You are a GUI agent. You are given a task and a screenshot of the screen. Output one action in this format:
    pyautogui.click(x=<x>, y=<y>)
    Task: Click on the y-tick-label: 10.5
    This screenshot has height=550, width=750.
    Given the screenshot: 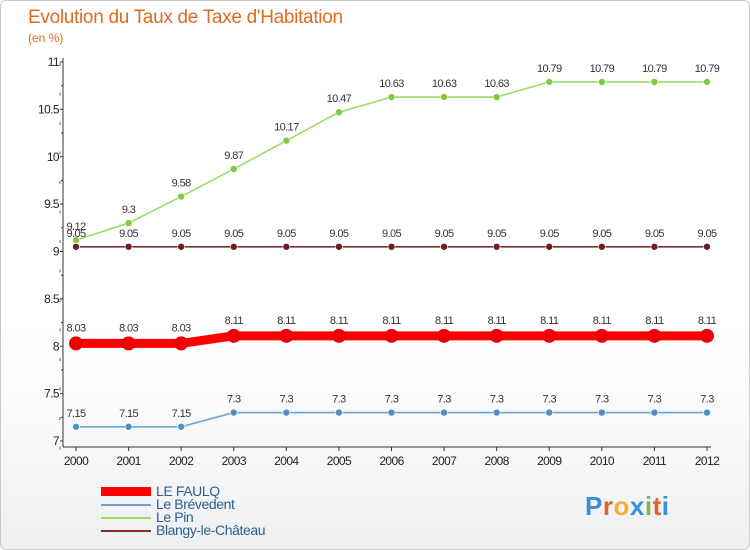 What is the action you would take?
    pyautogui.click(x=49, y=109)
    